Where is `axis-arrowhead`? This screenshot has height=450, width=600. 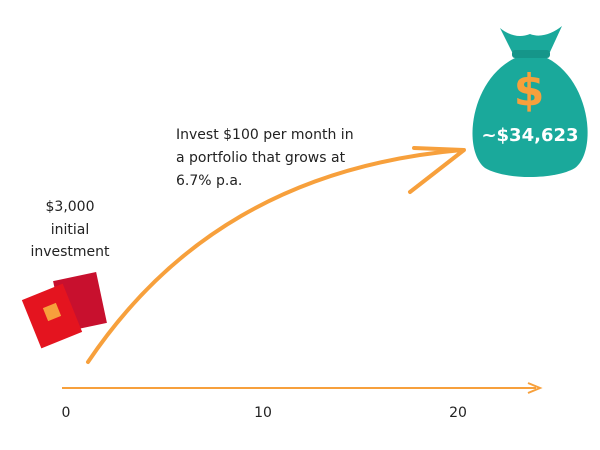 axis-arrowhead is located at coordinates (535, 388).